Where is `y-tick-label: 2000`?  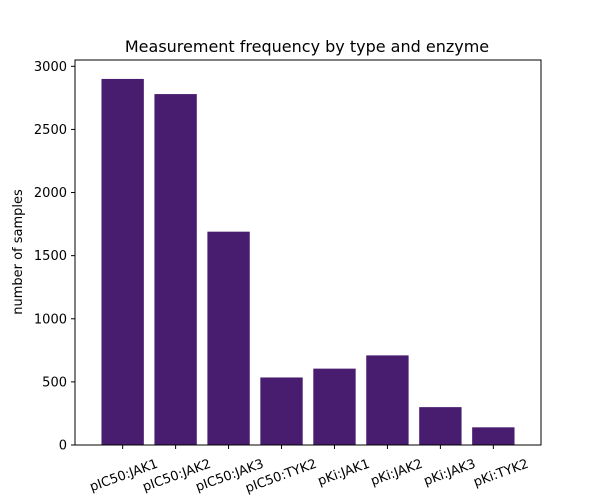
y-tick-label: 2000 is located at coordinates (50, 193).